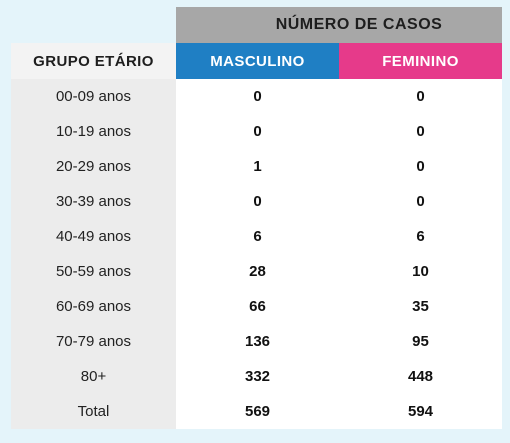 This screenshot has height=443, width=510. I want to click on female-count-cell: 35, so click(420, 306).